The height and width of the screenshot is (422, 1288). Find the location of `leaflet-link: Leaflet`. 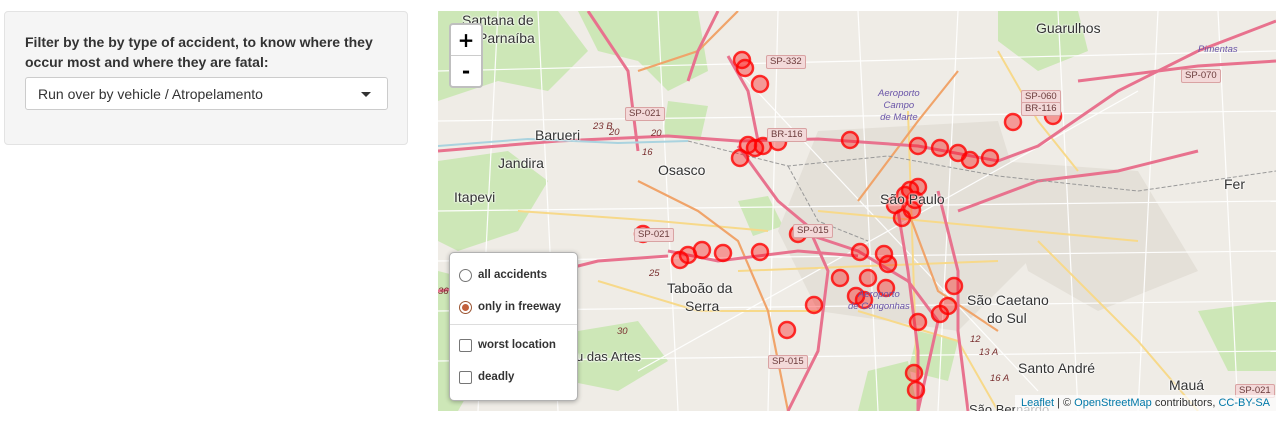

leaflet-link: Leaflet is located at coordinates (1037, 403).